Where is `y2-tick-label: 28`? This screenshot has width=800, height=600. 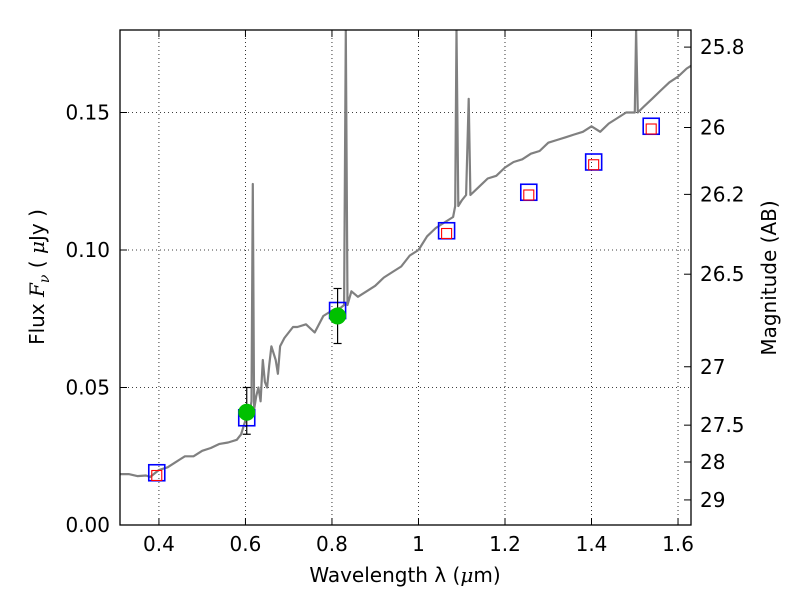
y2-tick-label: 28 is located at coordinates (712, 462).